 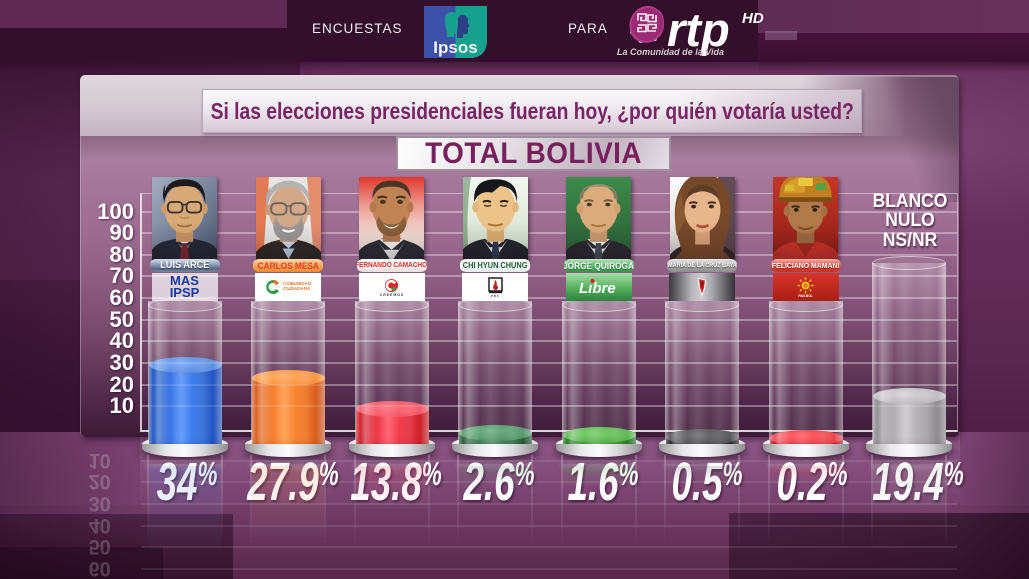 What do you see at coordinates (753, 18) in the screenshot?
I see `svg-text: HD` at bounding box center [753, 18].